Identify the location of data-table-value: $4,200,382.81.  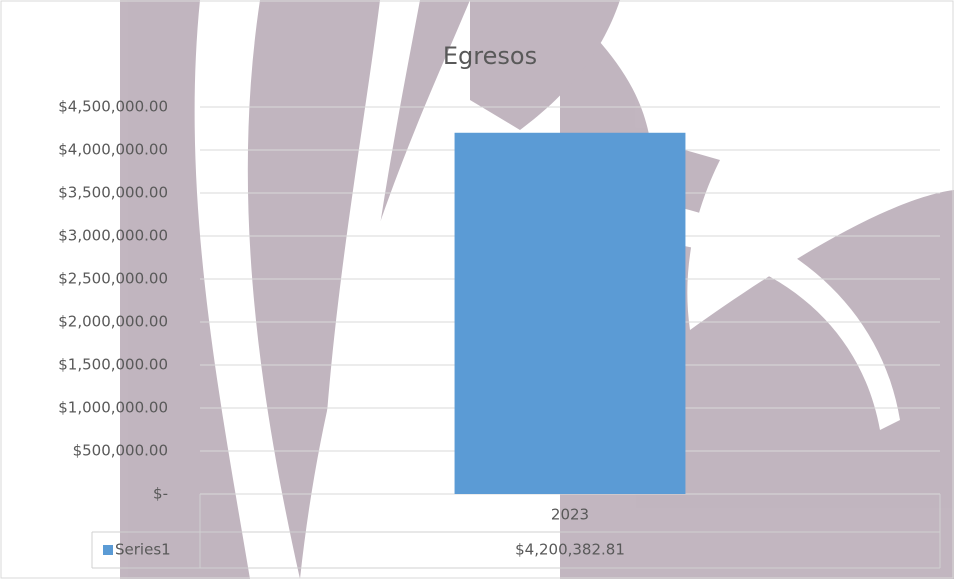
(570, 550).